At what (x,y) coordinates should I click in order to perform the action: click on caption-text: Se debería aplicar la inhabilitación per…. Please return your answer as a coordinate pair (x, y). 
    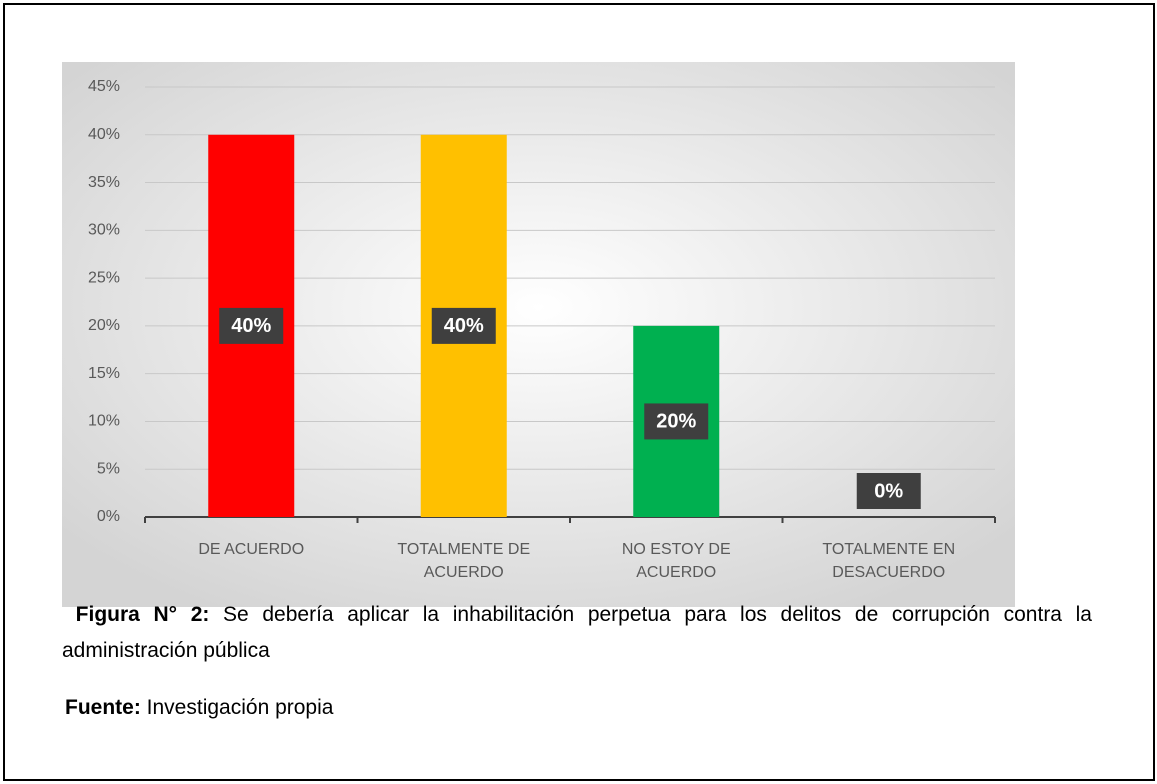
    Looking at the image, I should click on (577, 632).